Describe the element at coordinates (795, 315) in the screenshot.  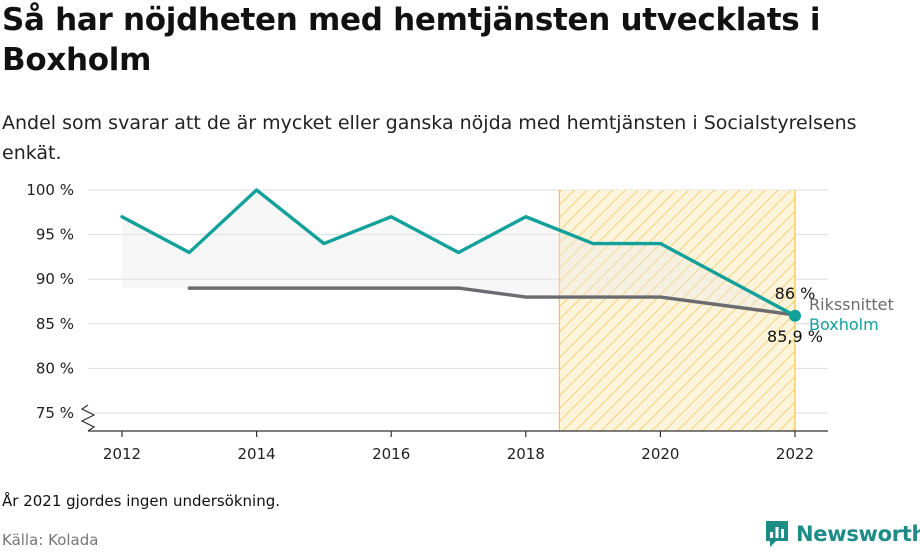
I see `end-point-boxholm` at that location.